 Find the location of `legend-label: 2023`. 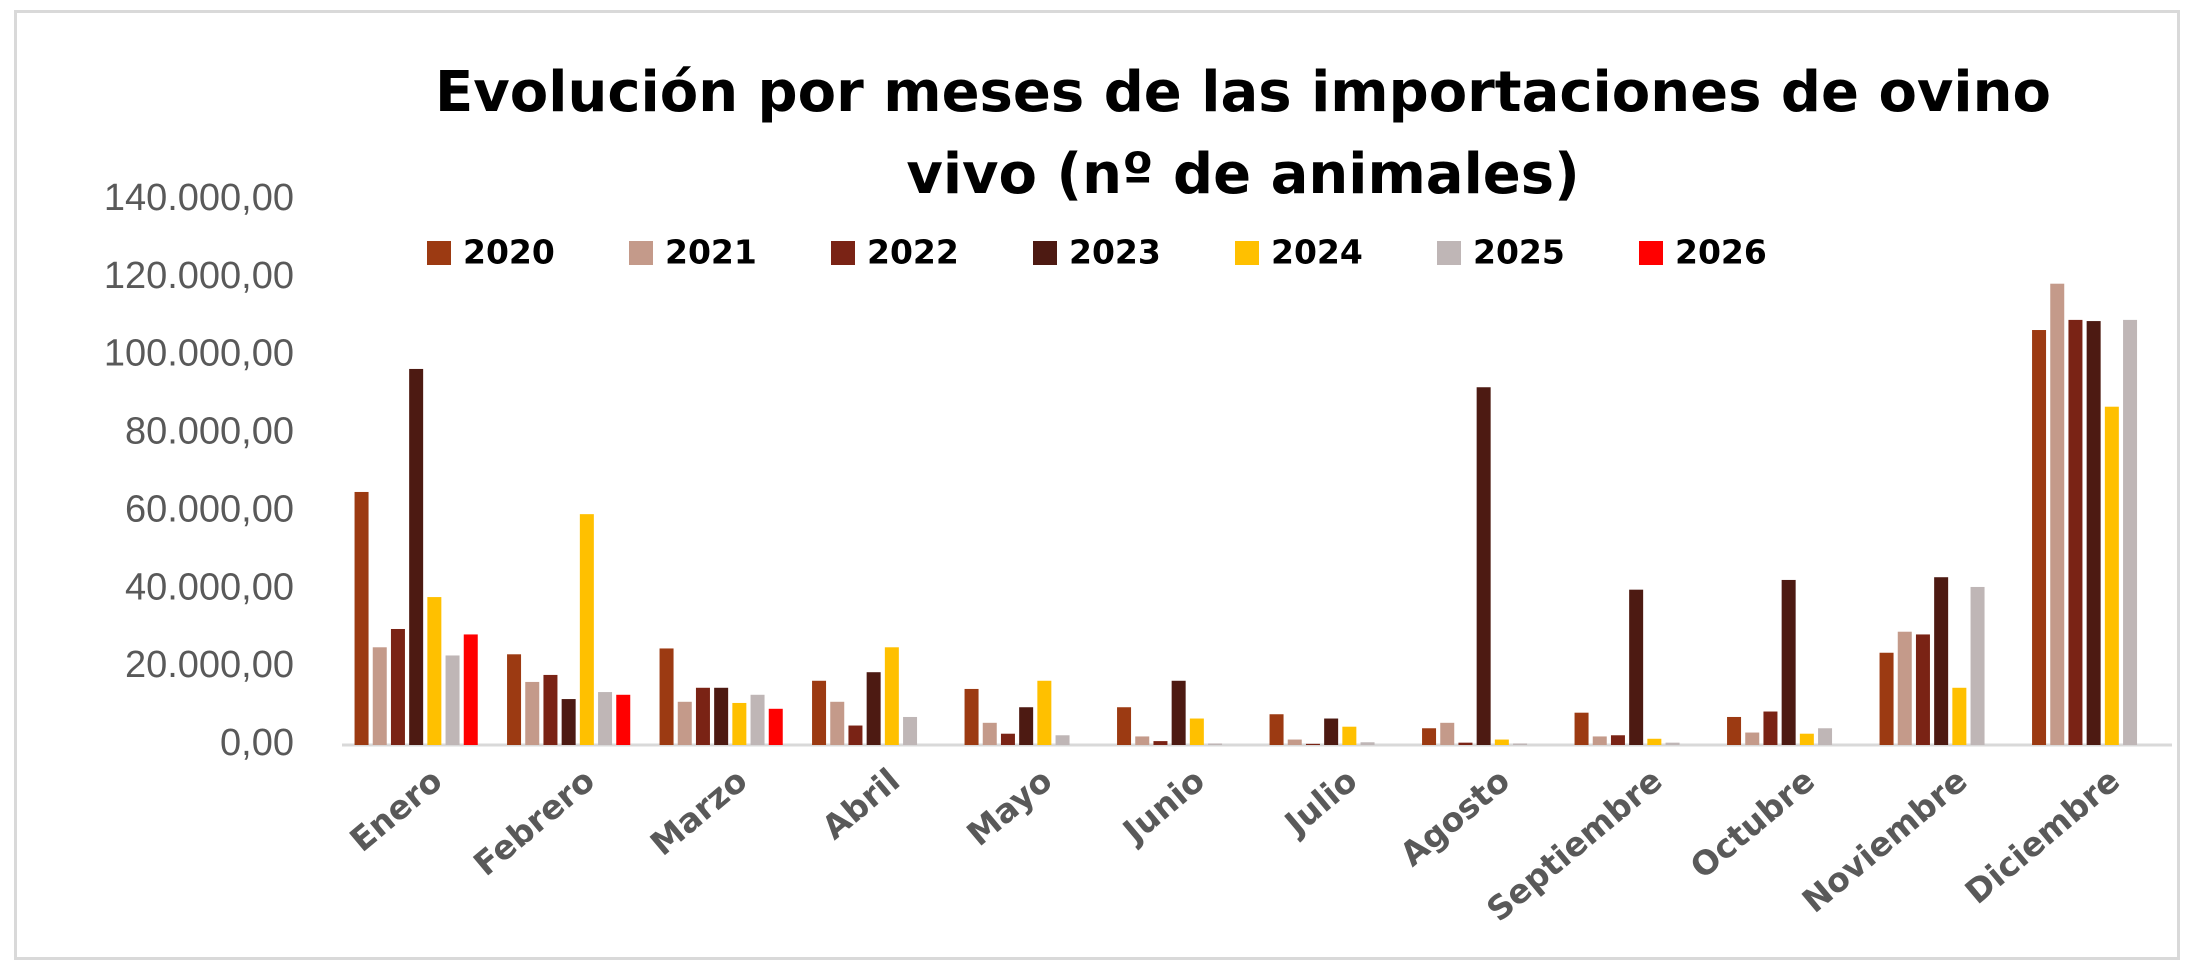

legend-label: 2023 is located at coordinates (1115, 252).